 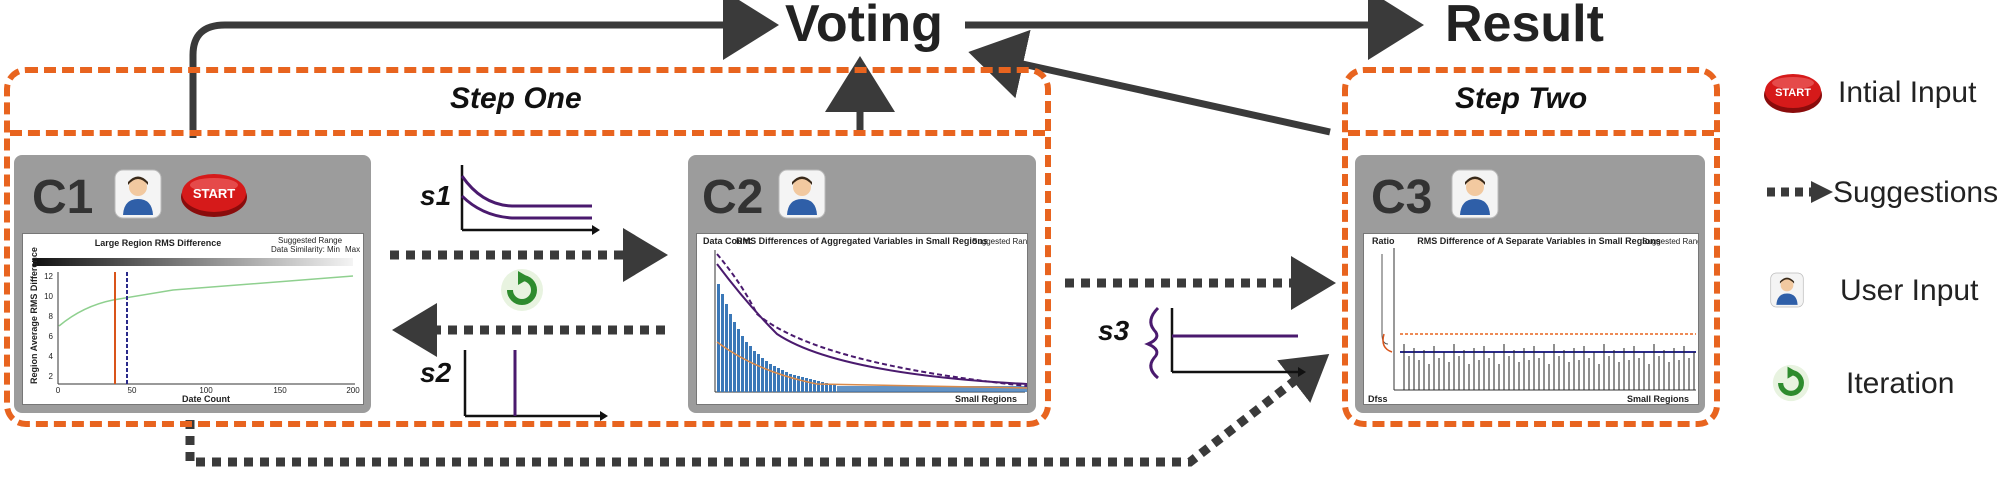 I want to click on c1-to-voting-arrow, so click(x=484, y=69).